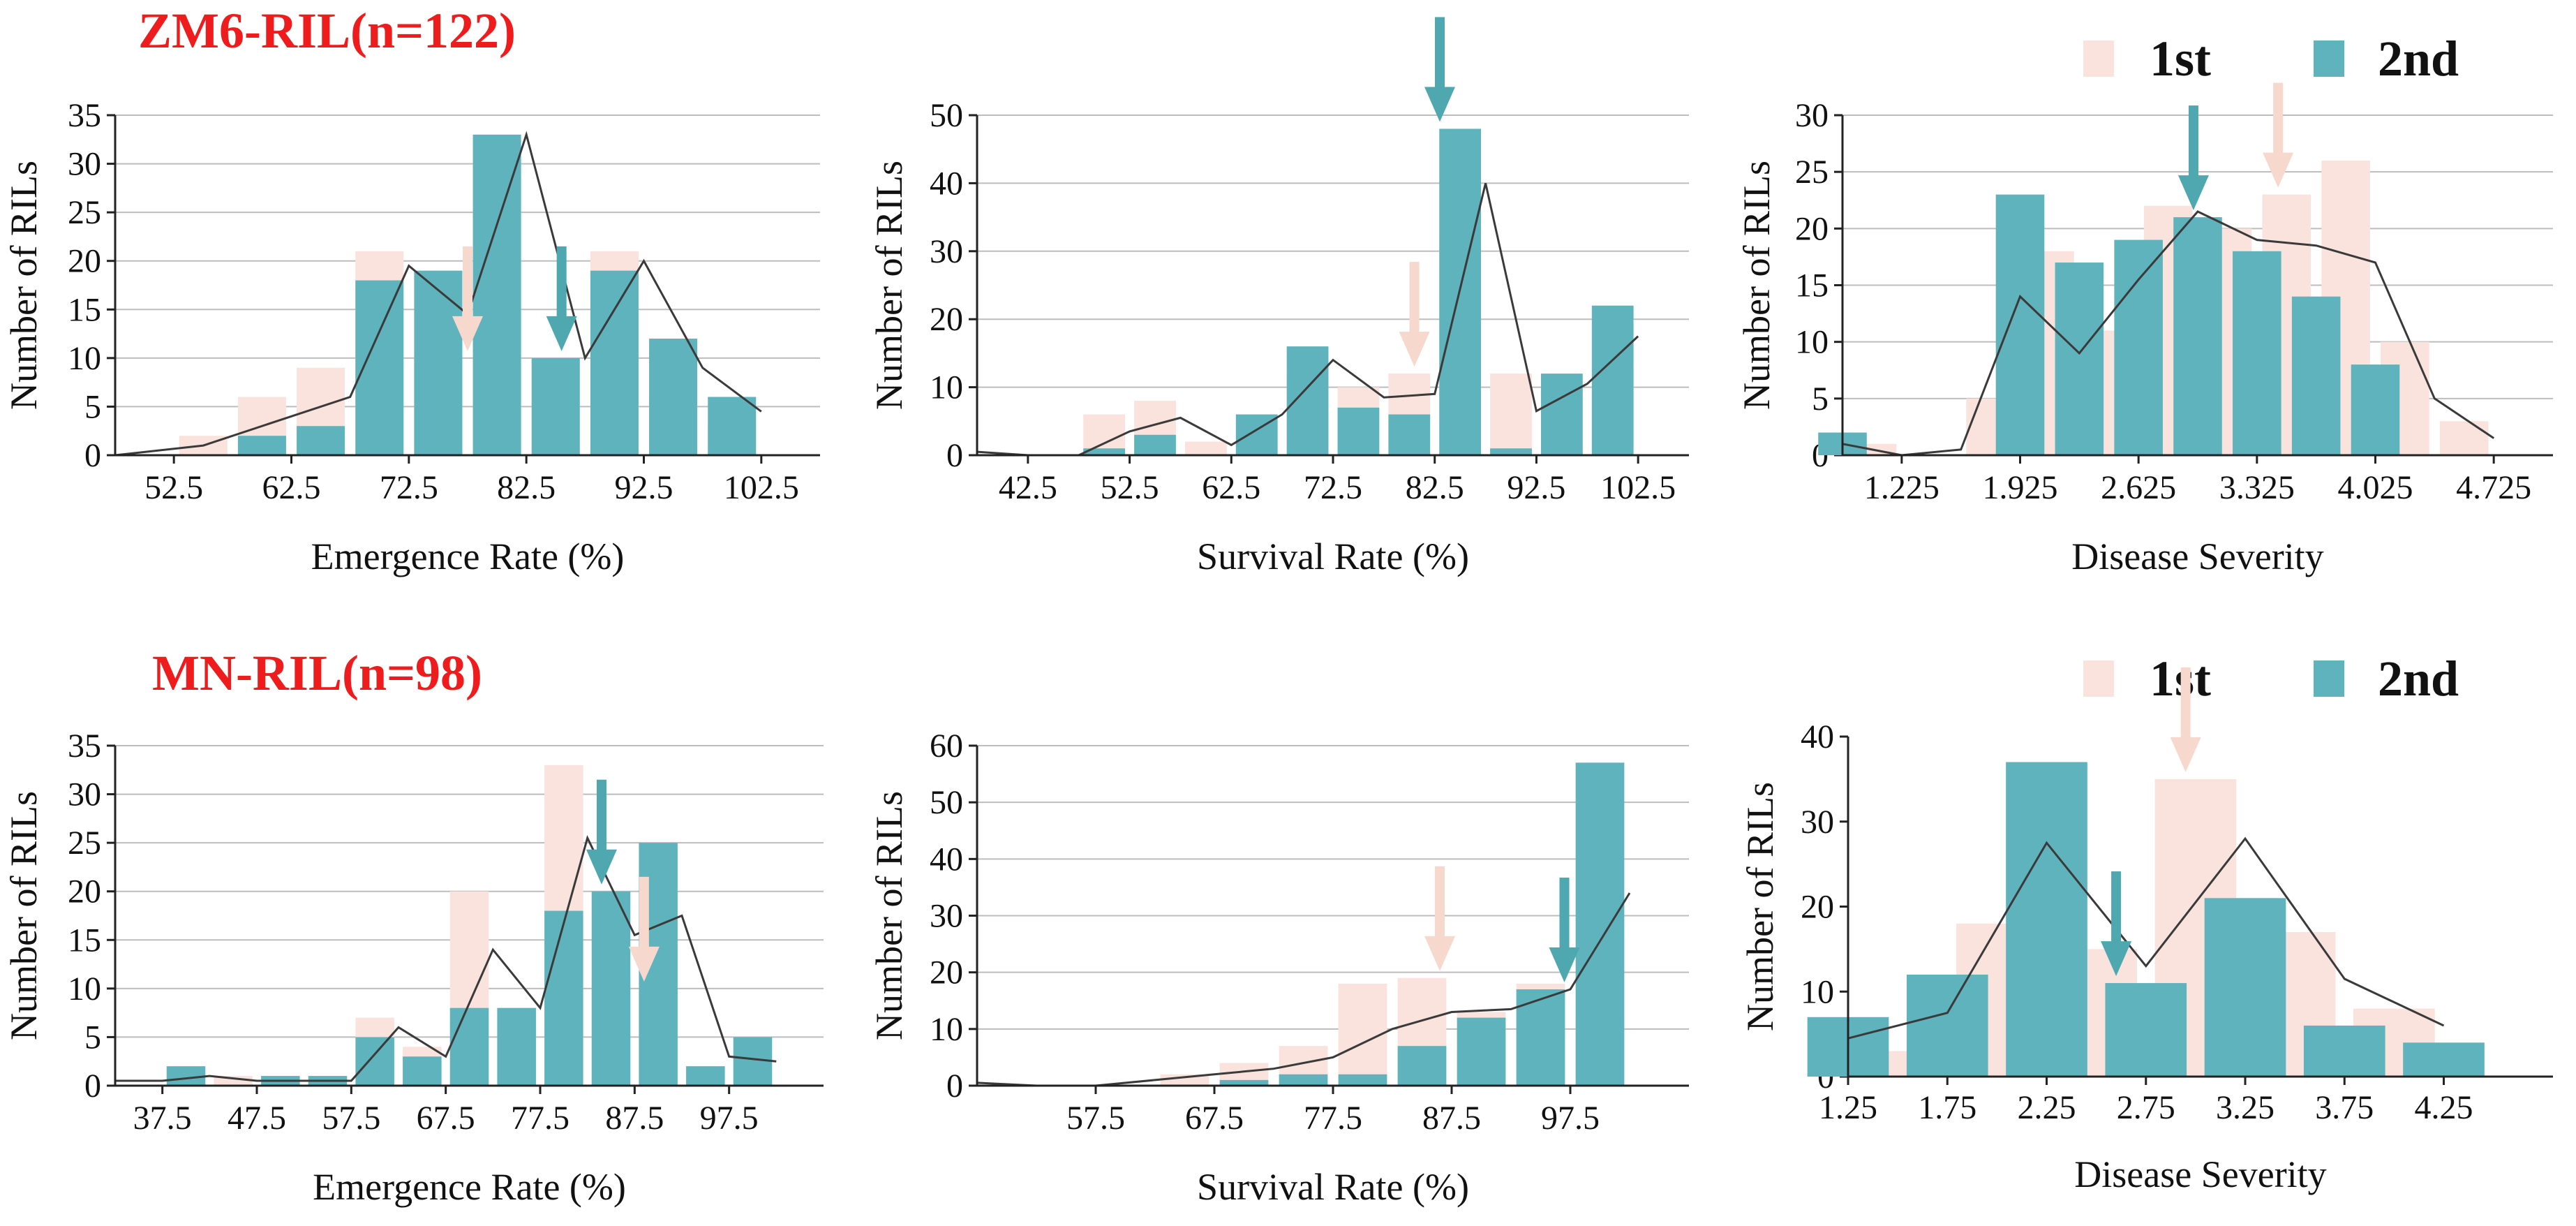 The image size is (2576, 1226). Describe the element at coordinates (291, 488) in the screenshot. I see `x-tick-label: 62.5` at that location.